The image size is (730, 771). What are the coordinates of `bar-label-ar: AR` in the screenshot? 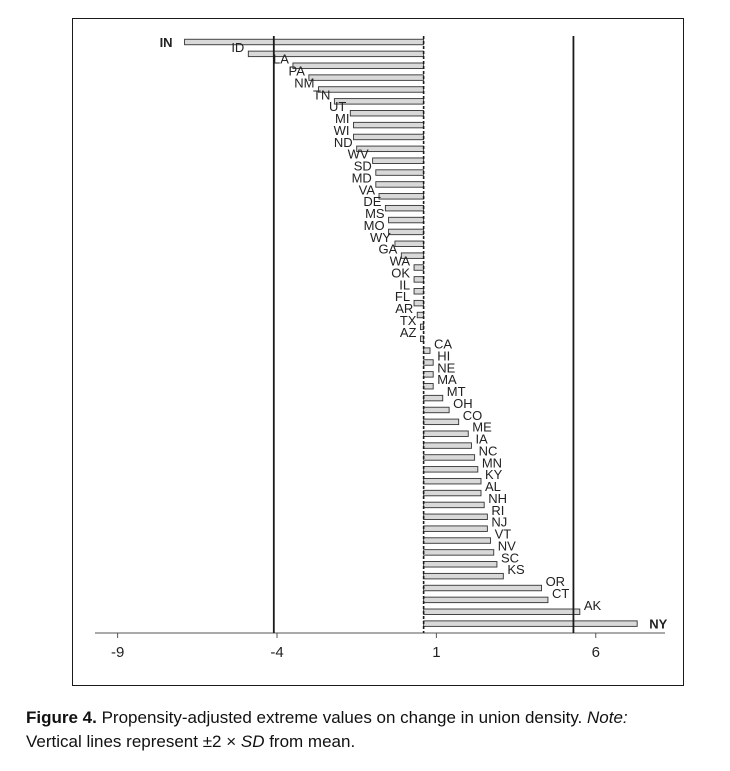 It's located at (404, 308).